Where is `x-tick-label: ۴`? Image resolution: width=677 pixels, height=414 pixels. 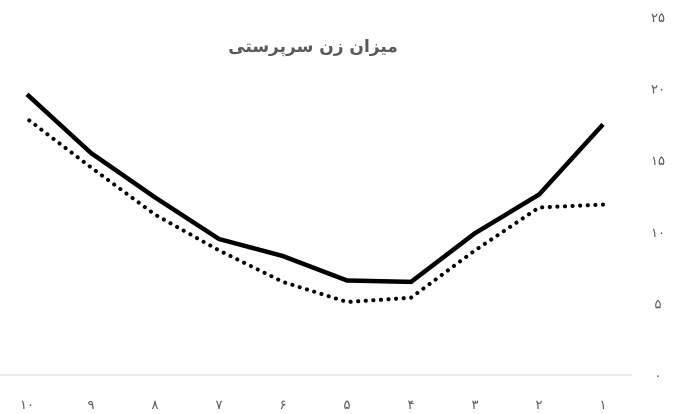 x-tick-label: ۴ is located at coordinates (411, 405).